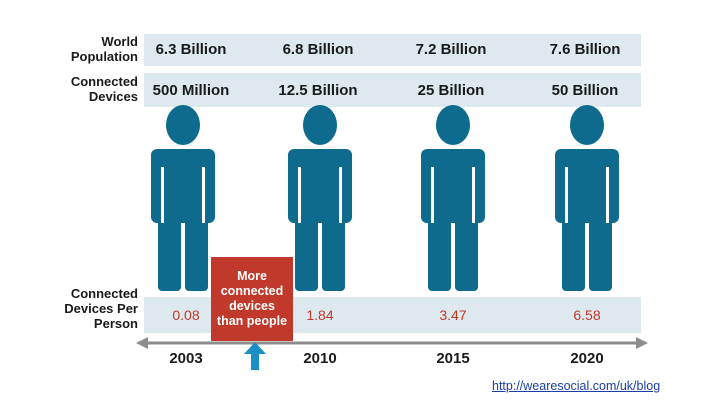 This screenshot has height=405, width=720. I want to click on devices-band, so click(392, 90).